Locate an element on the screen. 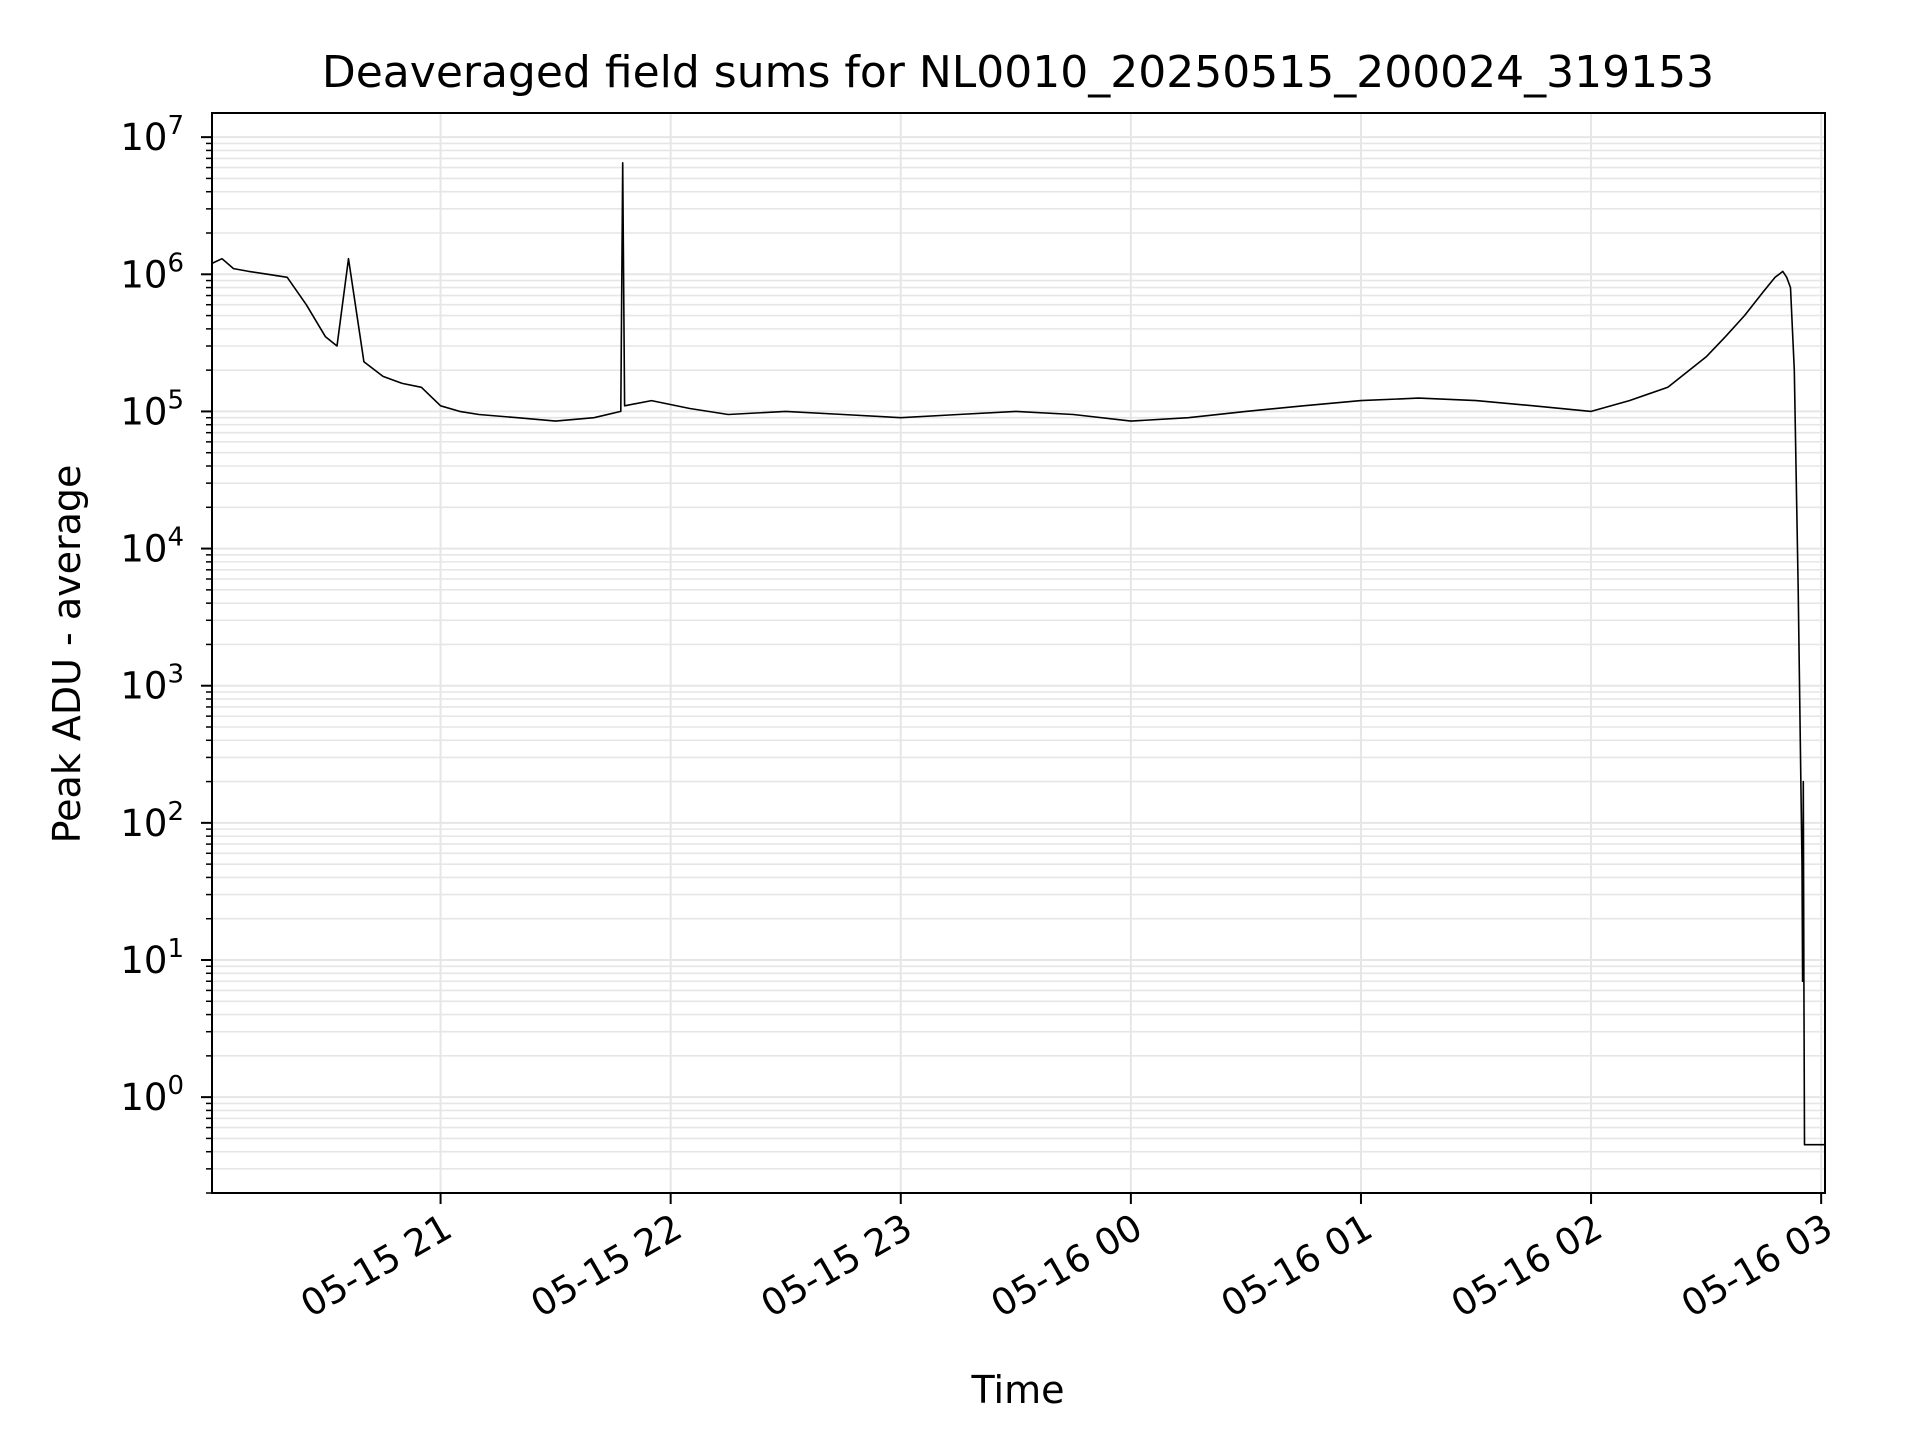 The height and width of the screenshot is (1440, 1920). y-tick-label: 101 is located at coordinates (152, 958).